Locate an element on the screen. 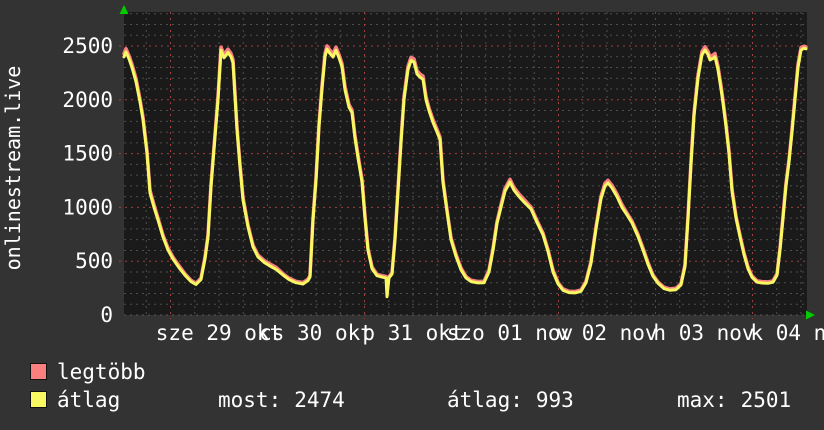 This screenshot has width=824, height=430. y-axis-label: 500 is located at coordinates (94, 261).